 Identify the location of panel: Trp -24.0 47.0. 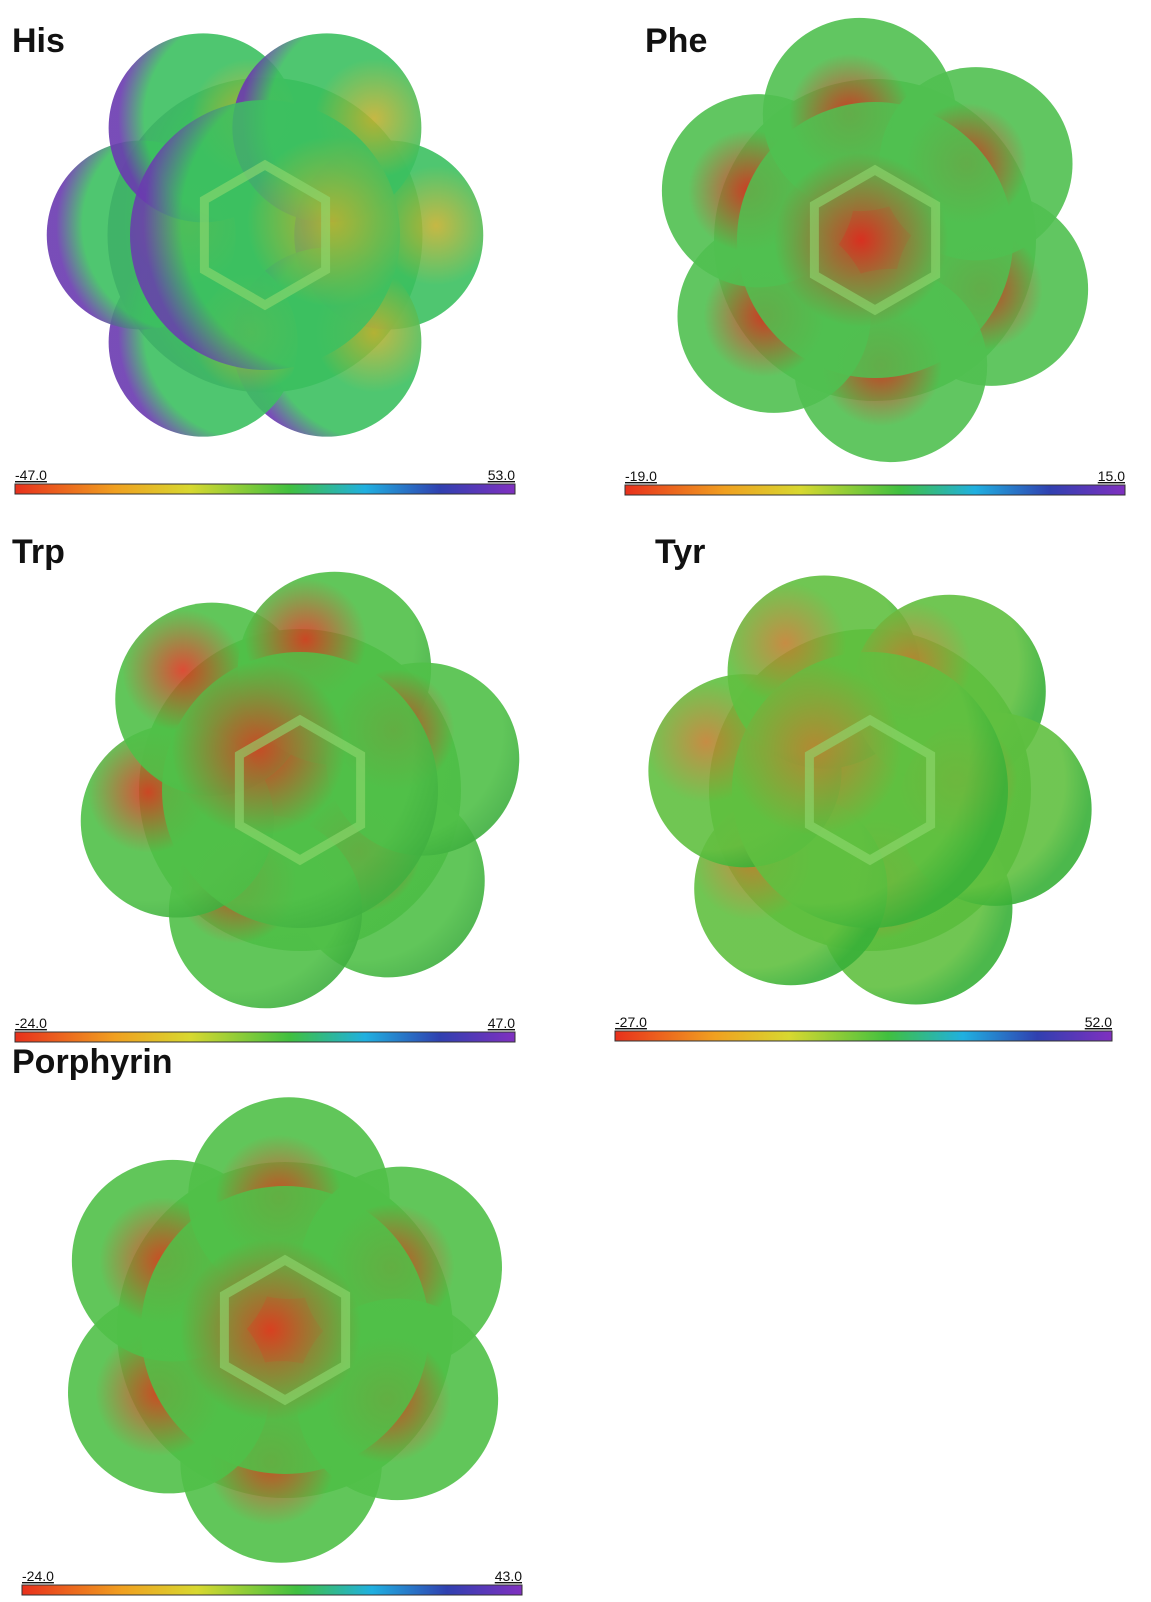
(266, 788).